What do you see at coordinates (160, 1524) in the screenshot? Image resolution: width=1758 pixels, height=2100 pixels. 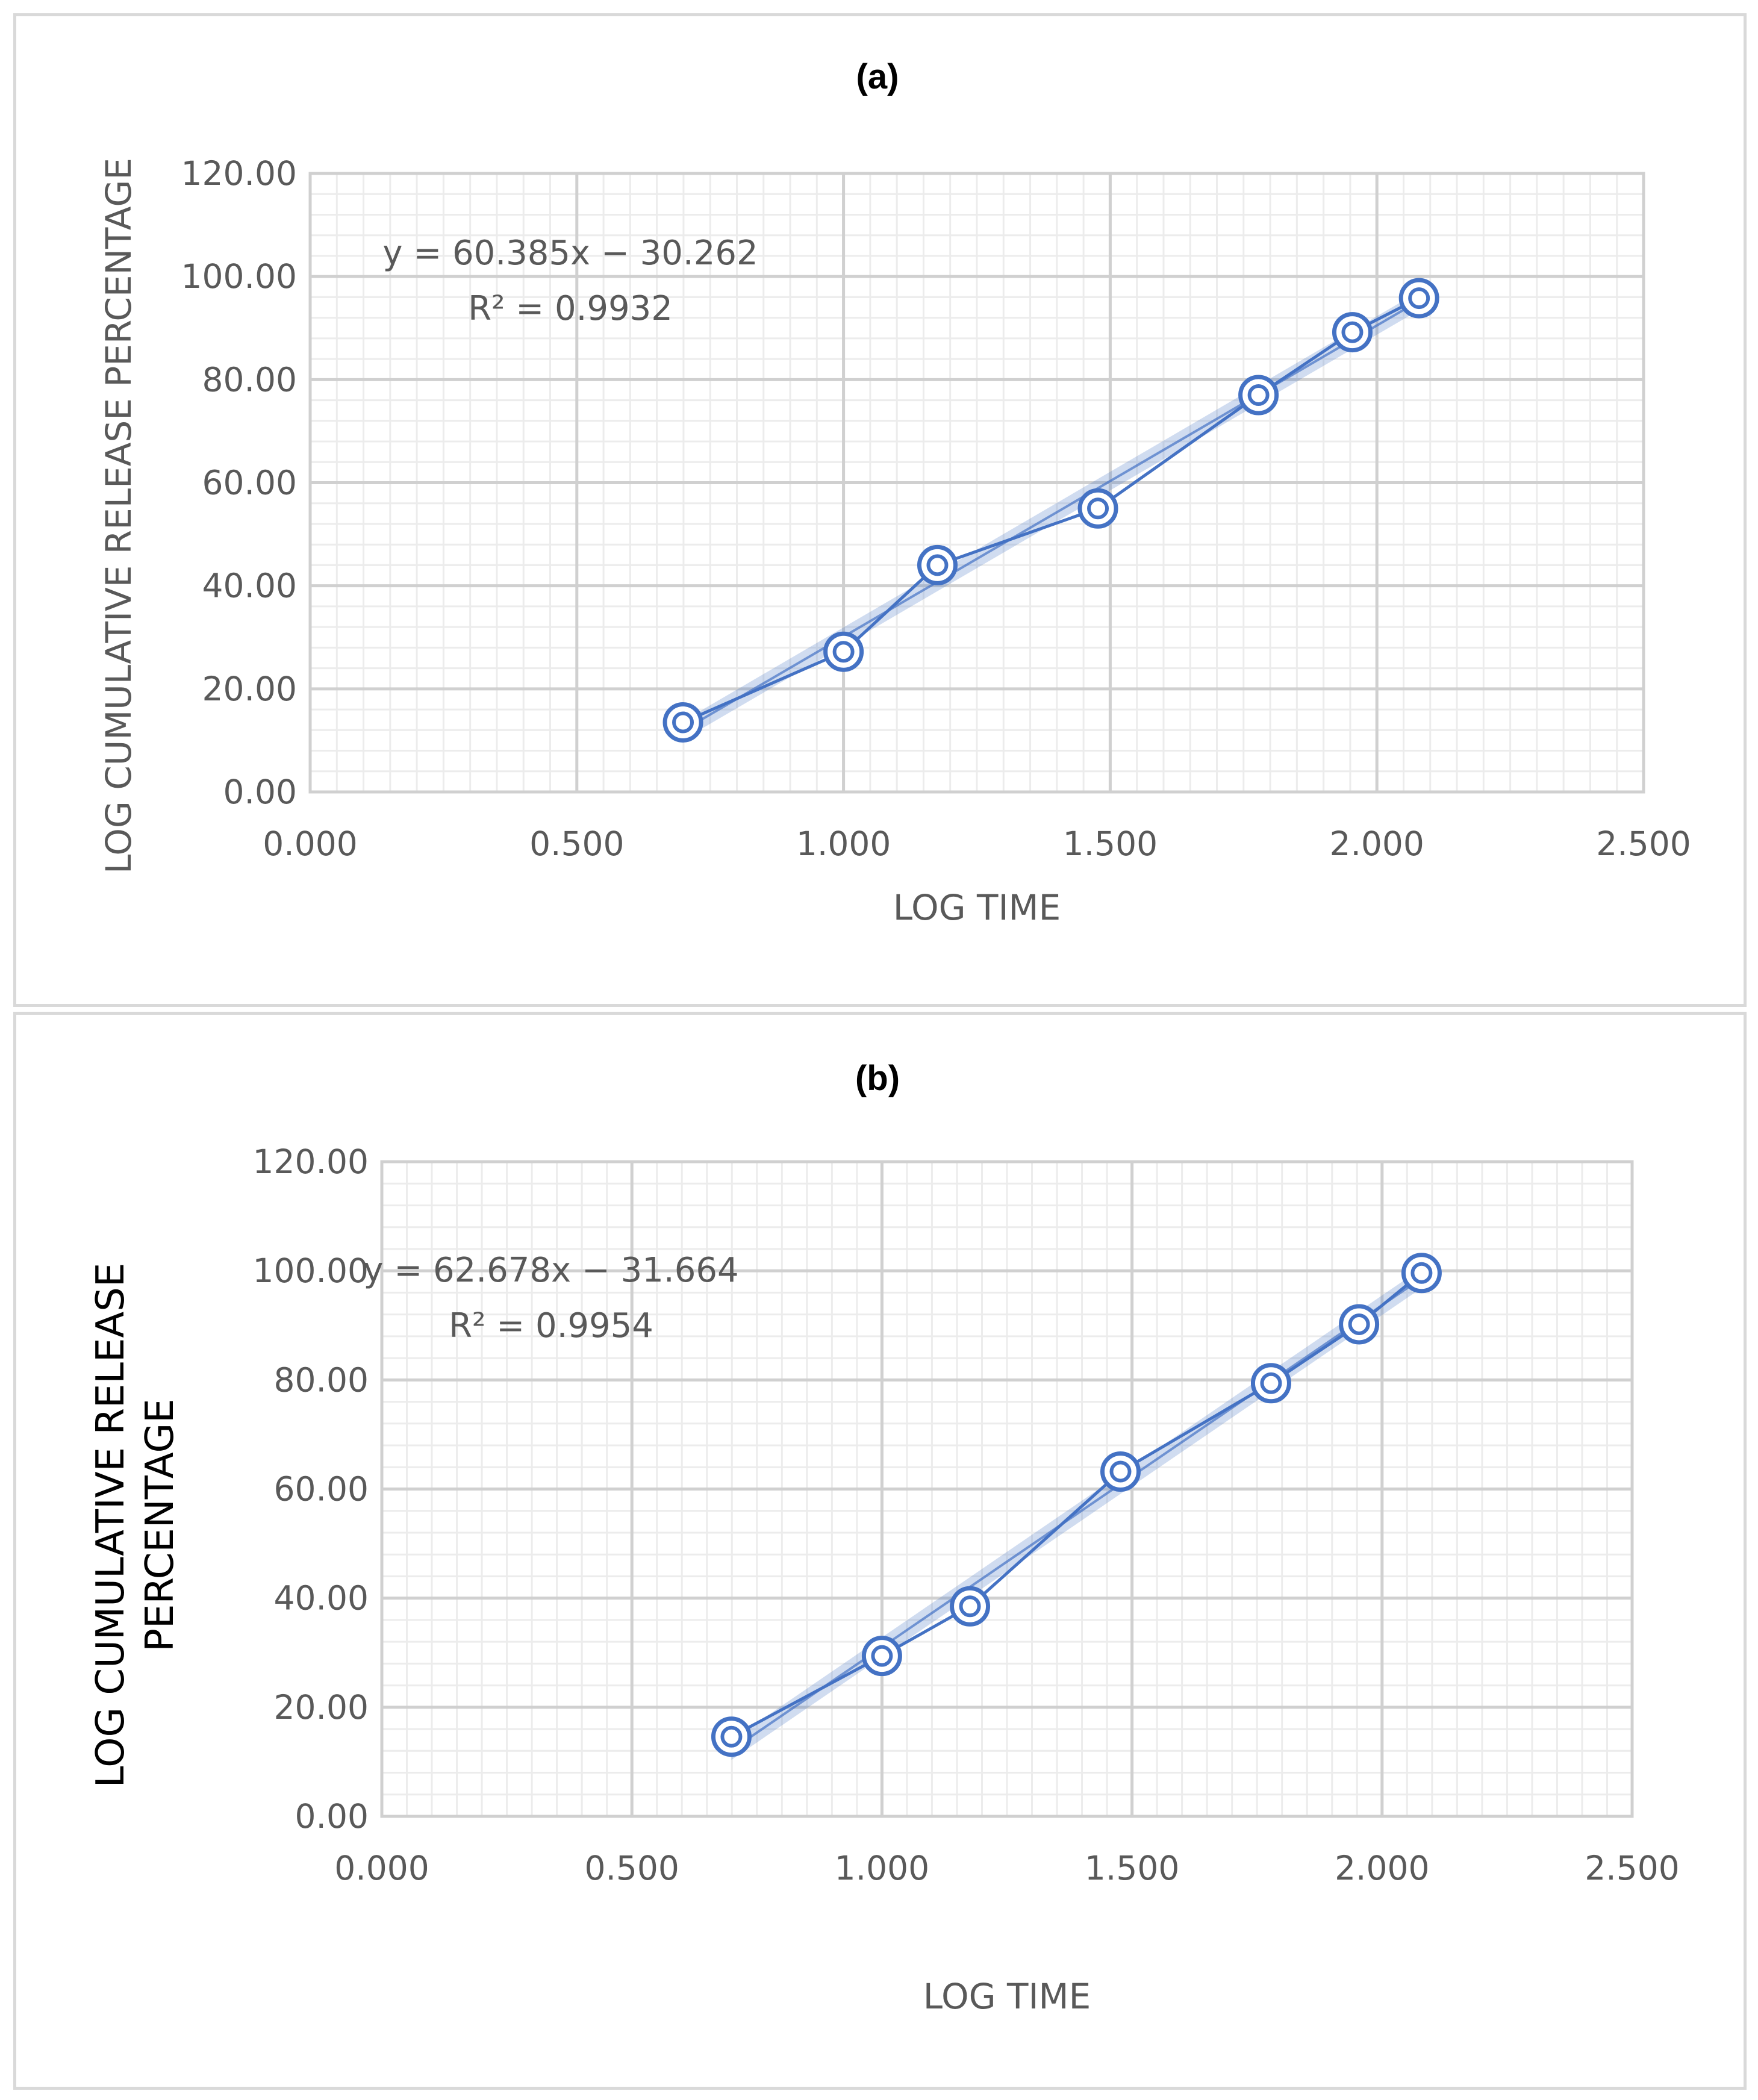 I see `y-axis-label: PERCENTAGE` at bounding box center [160, 1524].